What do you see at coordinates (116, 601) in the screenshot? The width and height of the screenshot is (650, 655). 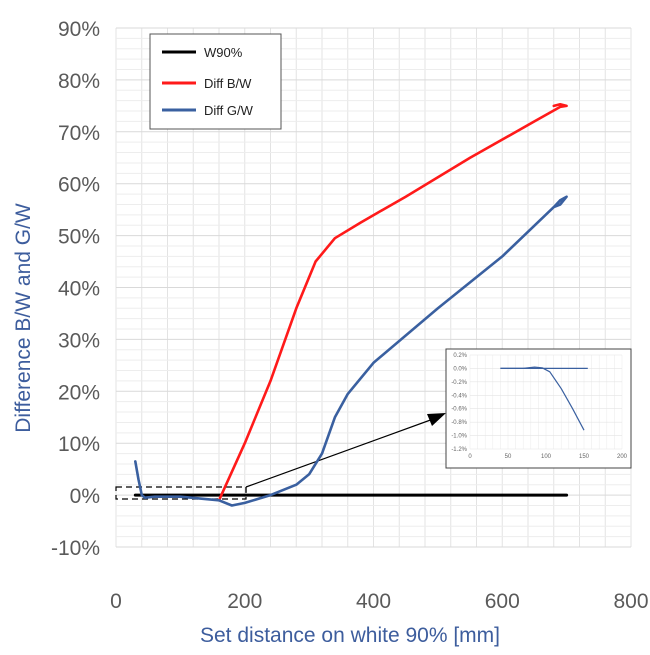 I see `x-tick-label: 0` at bounding box center [116, 601].